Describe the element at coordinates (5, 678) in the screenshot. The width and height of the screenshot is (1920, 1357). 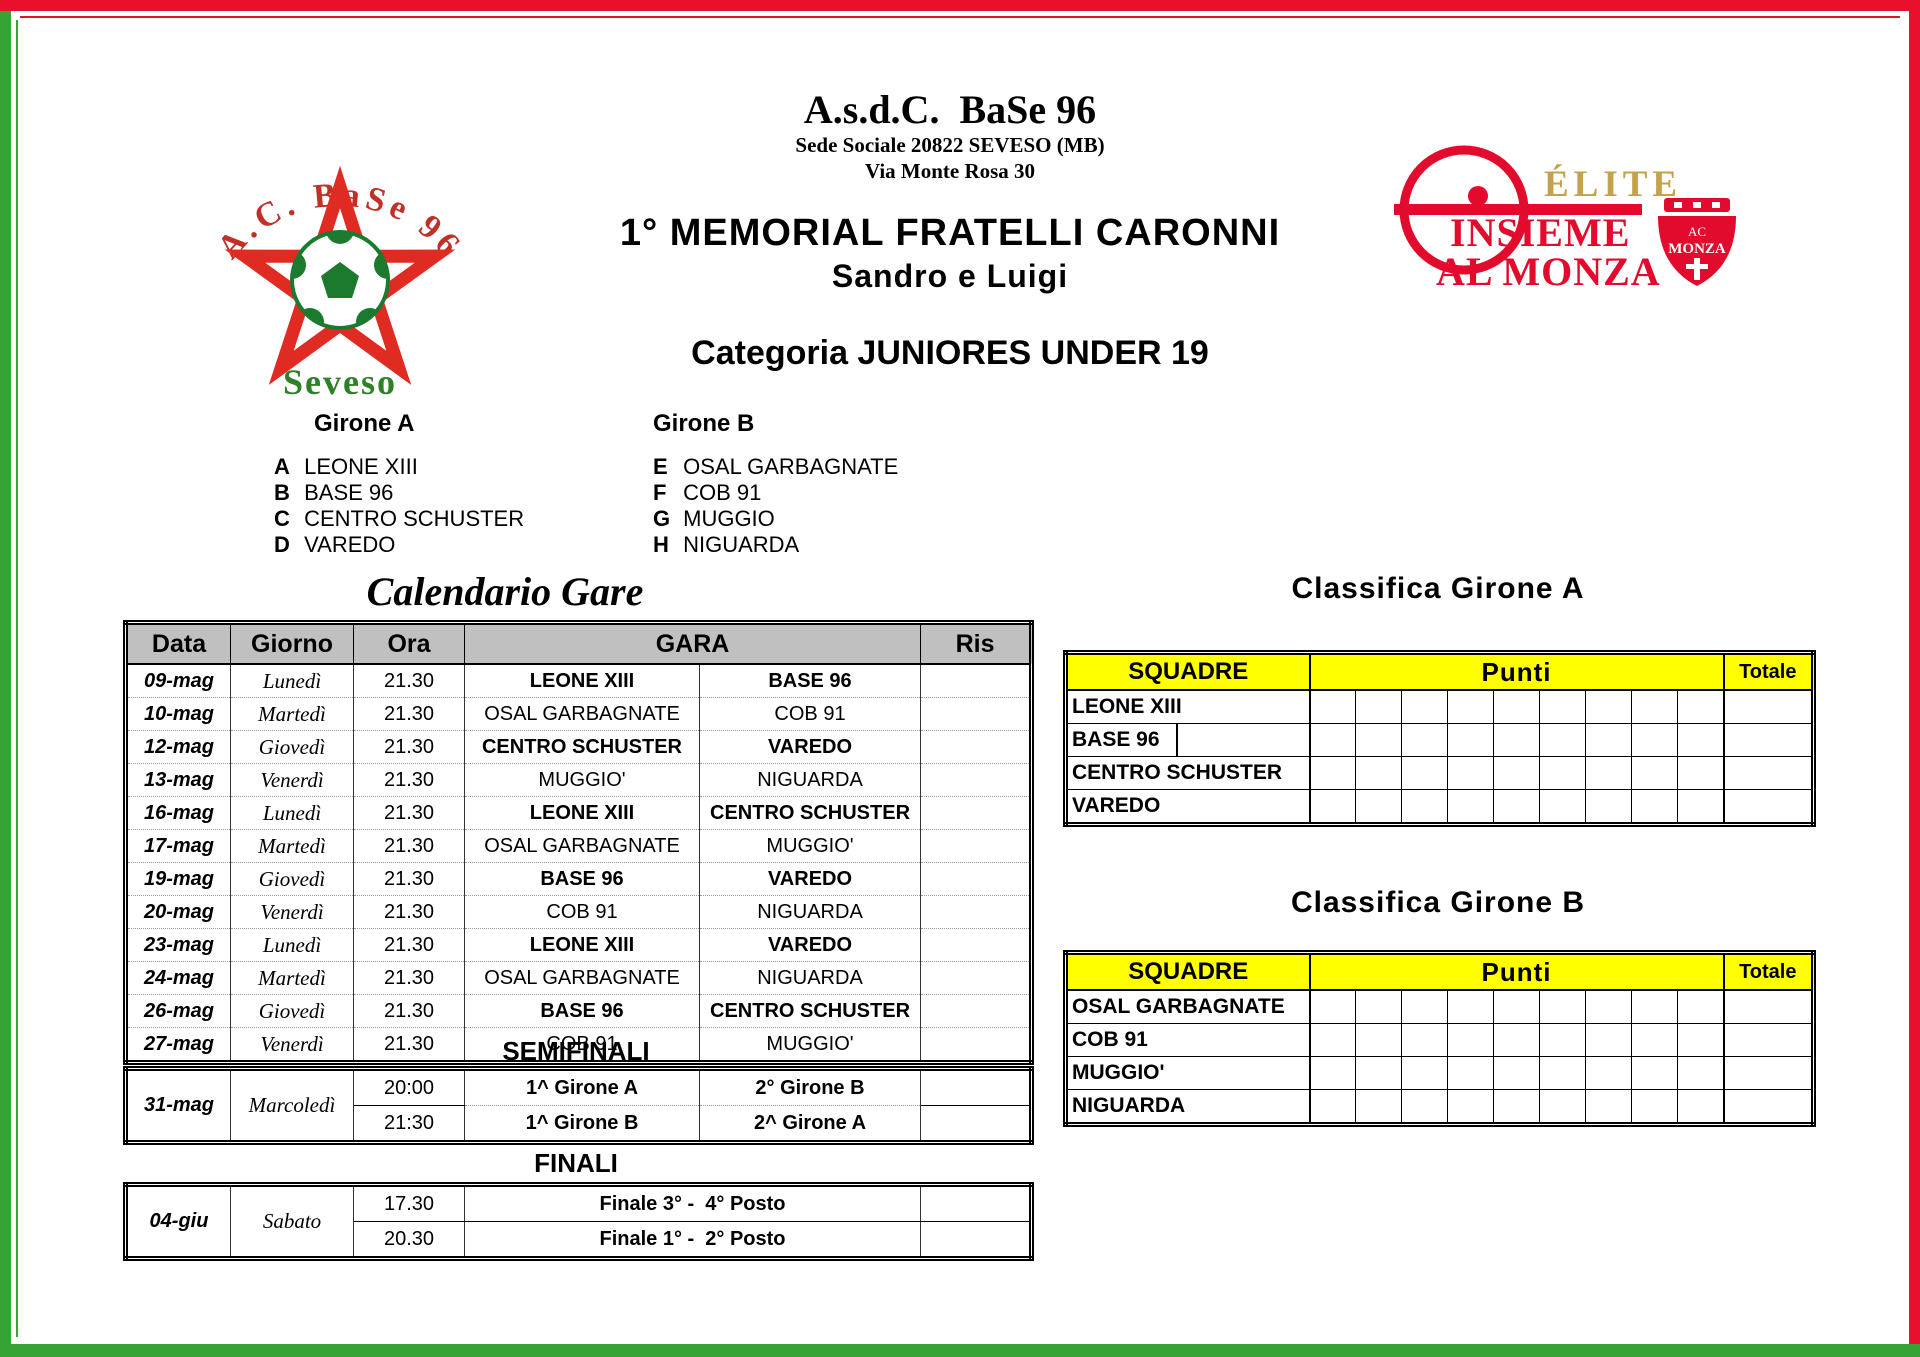
I see `frame-left-green` at that location.